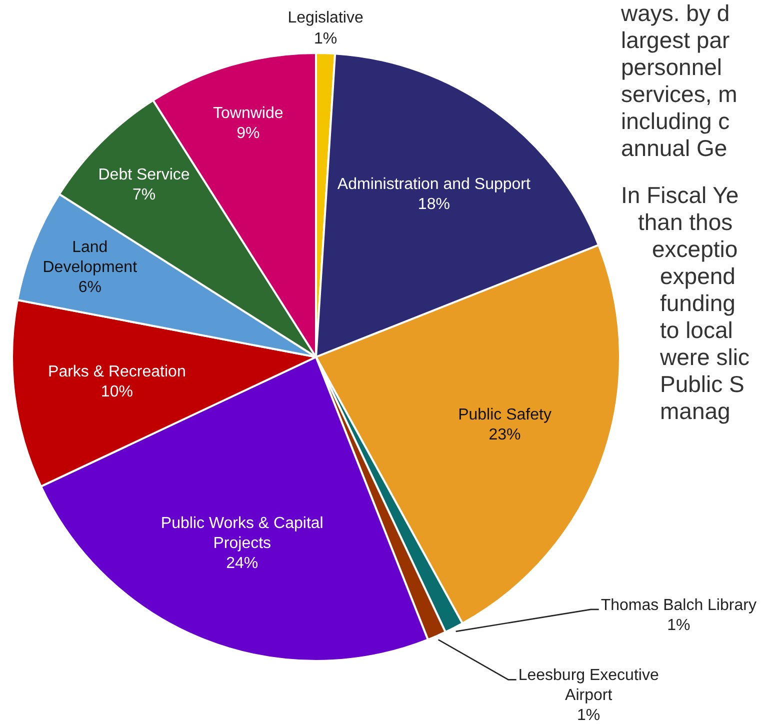 Image resolution: width=784 pixels, height=728 pixels. I want to click on text: expend, so click(698, 276).